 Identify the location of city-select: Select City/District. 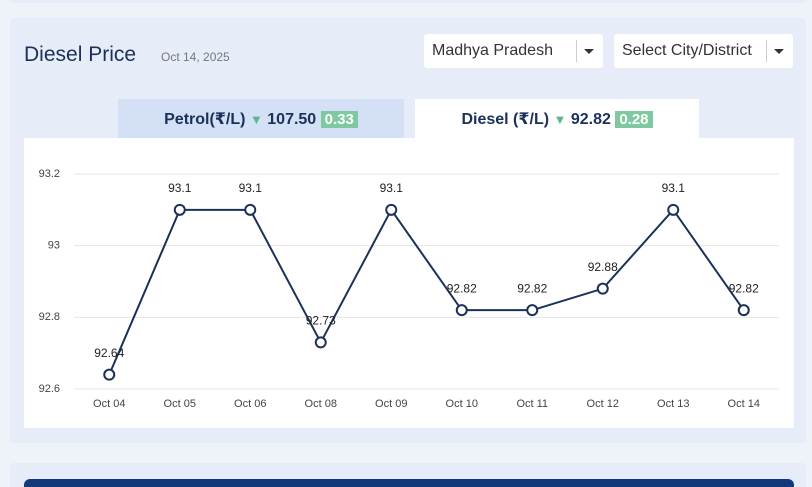
(703, 51).